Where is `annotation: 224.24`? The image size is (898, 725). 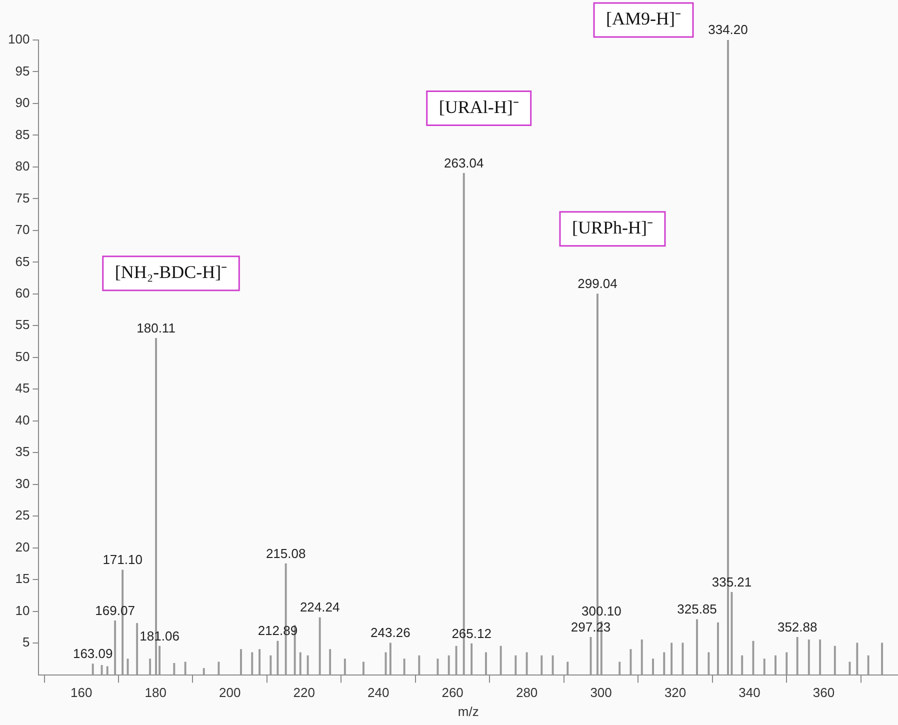 annotation: 224.24 is located at coordinates (320, 607).